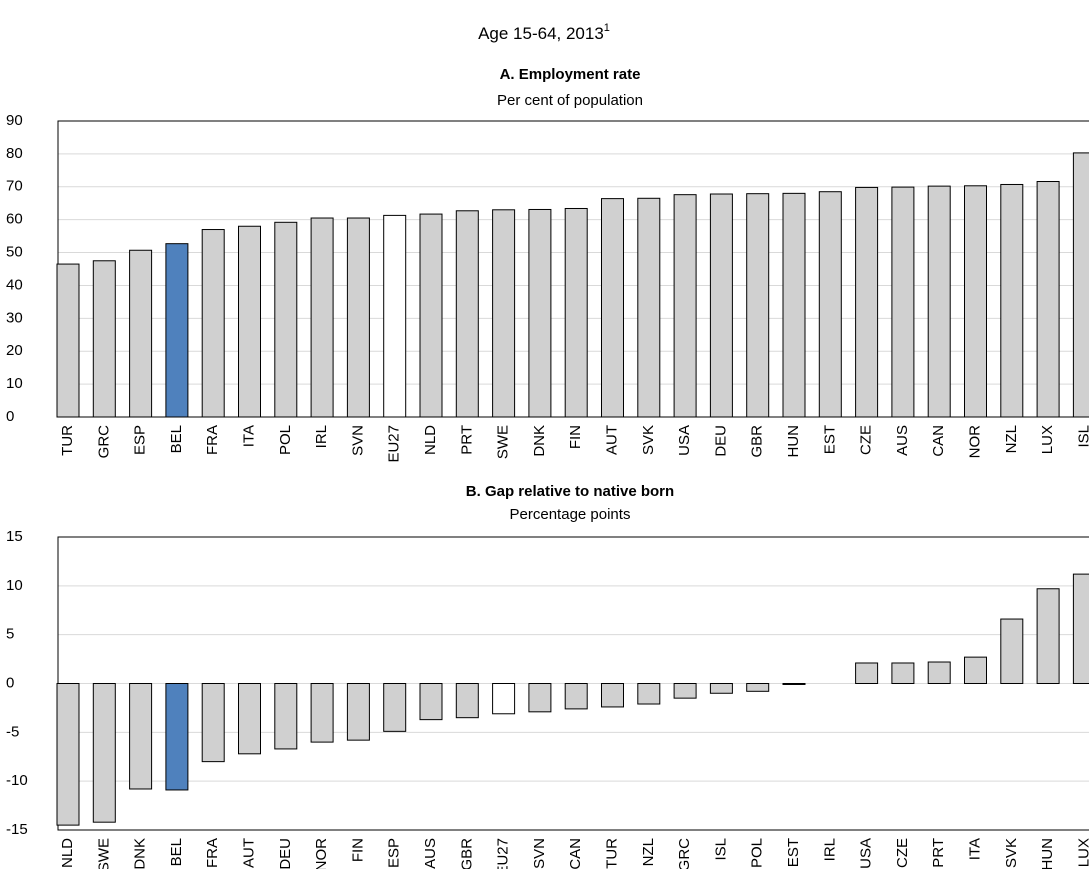  I want to click on y-tick-label: 60, so click(14, 219).